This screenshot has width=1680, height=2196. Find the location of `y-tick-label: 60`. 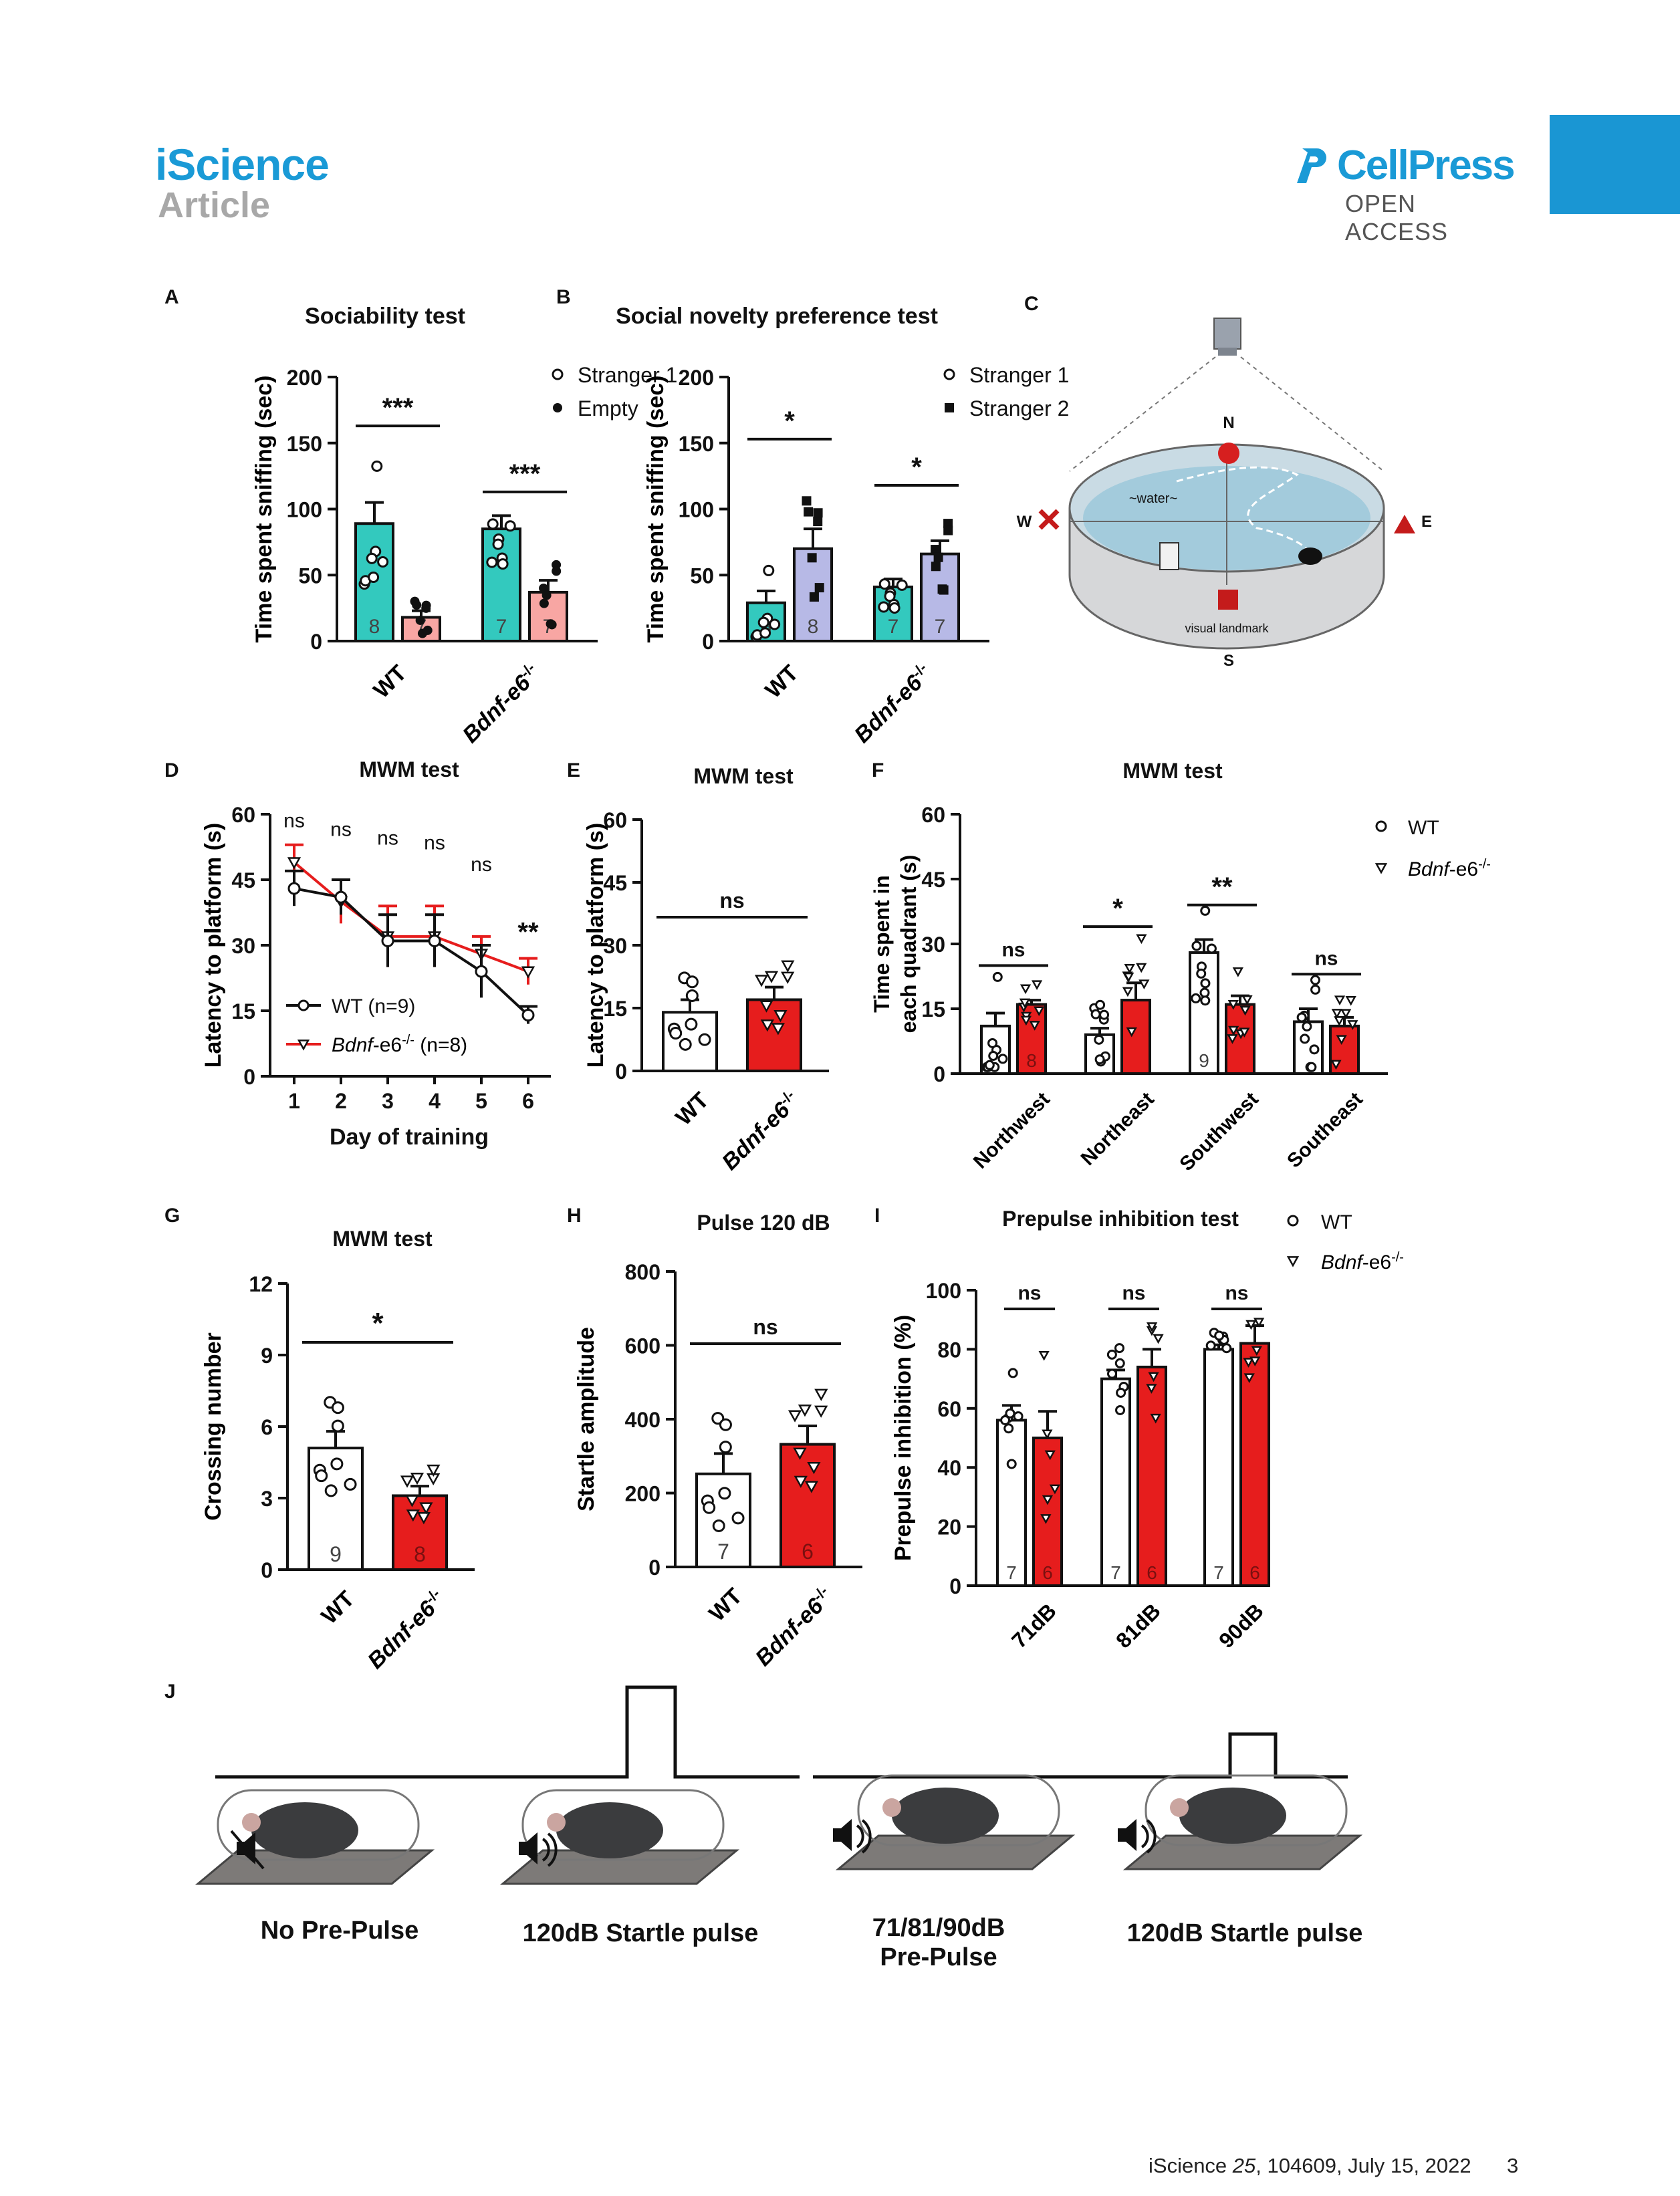

y-tick-label: 60 is located at coordinates (243, 815).